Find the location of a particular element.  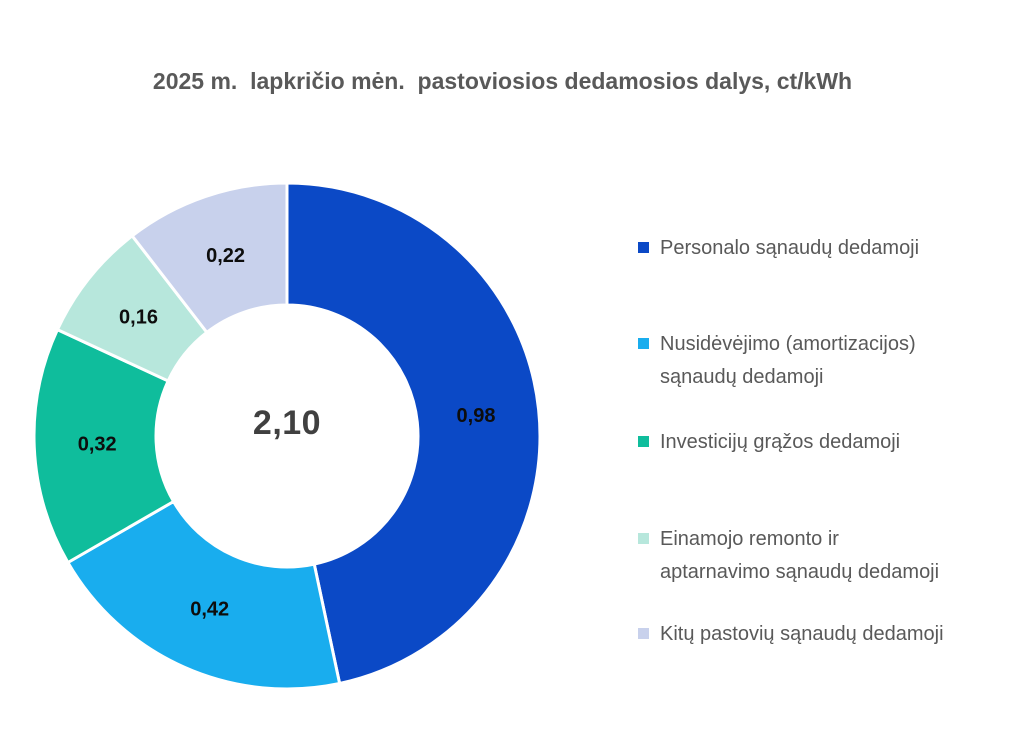

legend-item-2: Investicijų grąžos dedamoji is located at coordinates (823, 442).